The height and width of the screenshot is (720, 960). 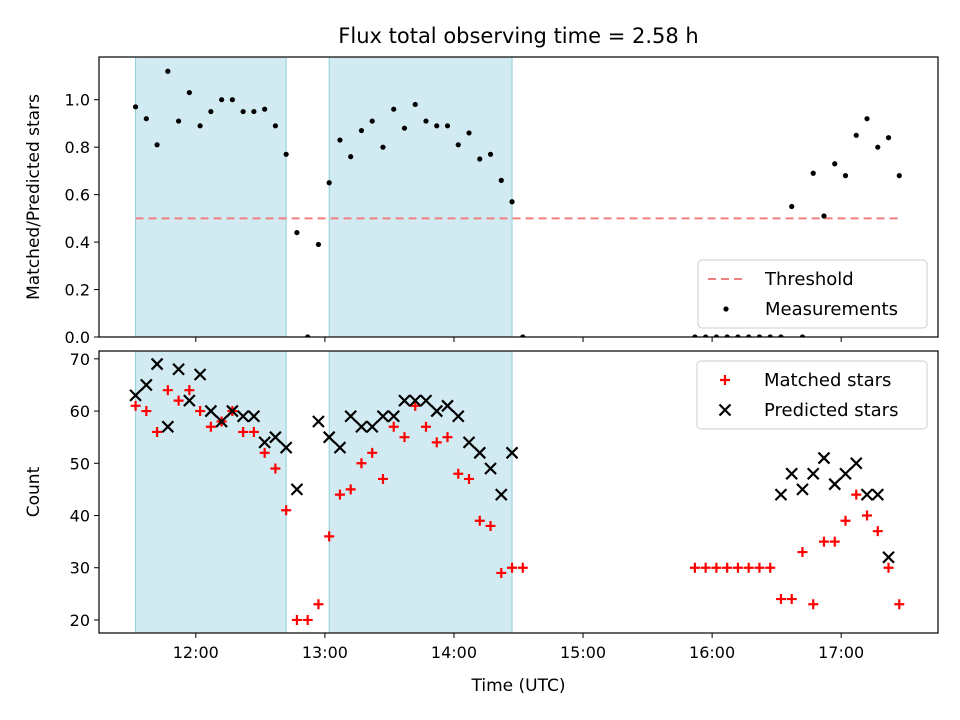 What do you see at coordinates (812, 395) in the screenshot?
I see `legend-box` at bounding box center [812, 395].